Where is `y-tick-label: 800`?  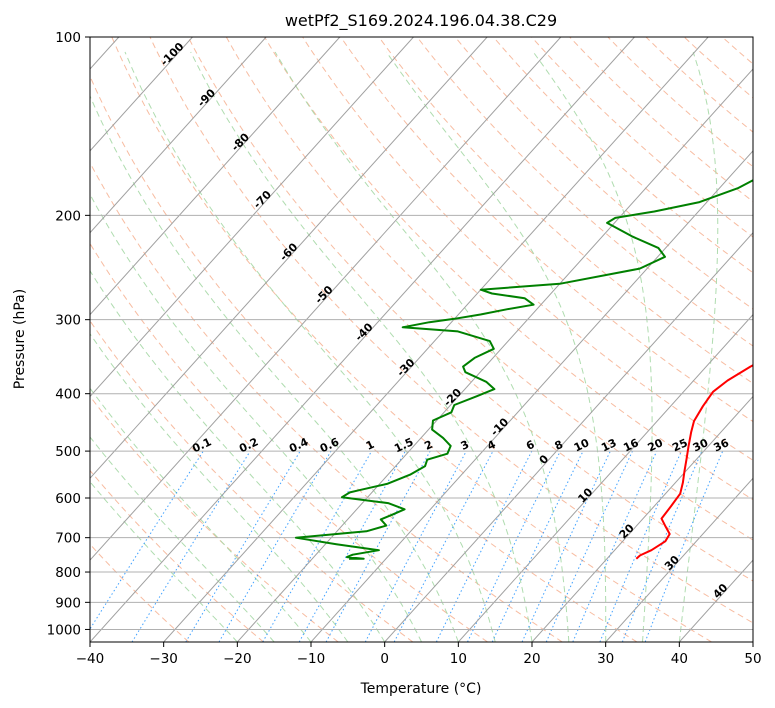 y-tick-label: 800 is located at coordinates (68, 573).